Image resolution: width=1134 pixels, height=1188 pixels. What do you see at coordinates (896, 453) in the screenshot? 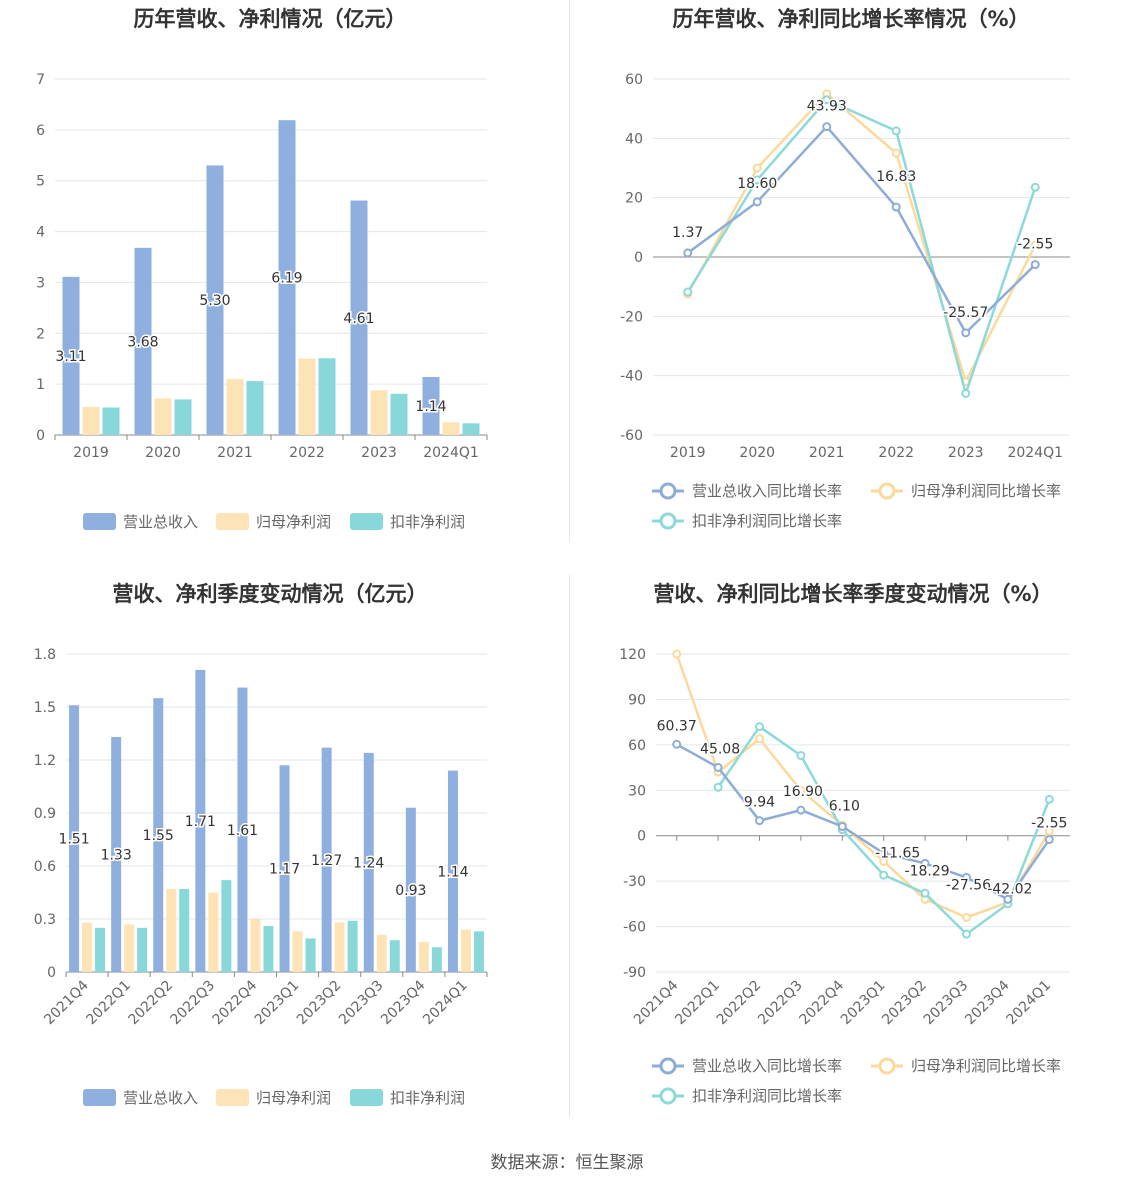
I see `x-tick-label: 2022` at bounding box center [896, 453].